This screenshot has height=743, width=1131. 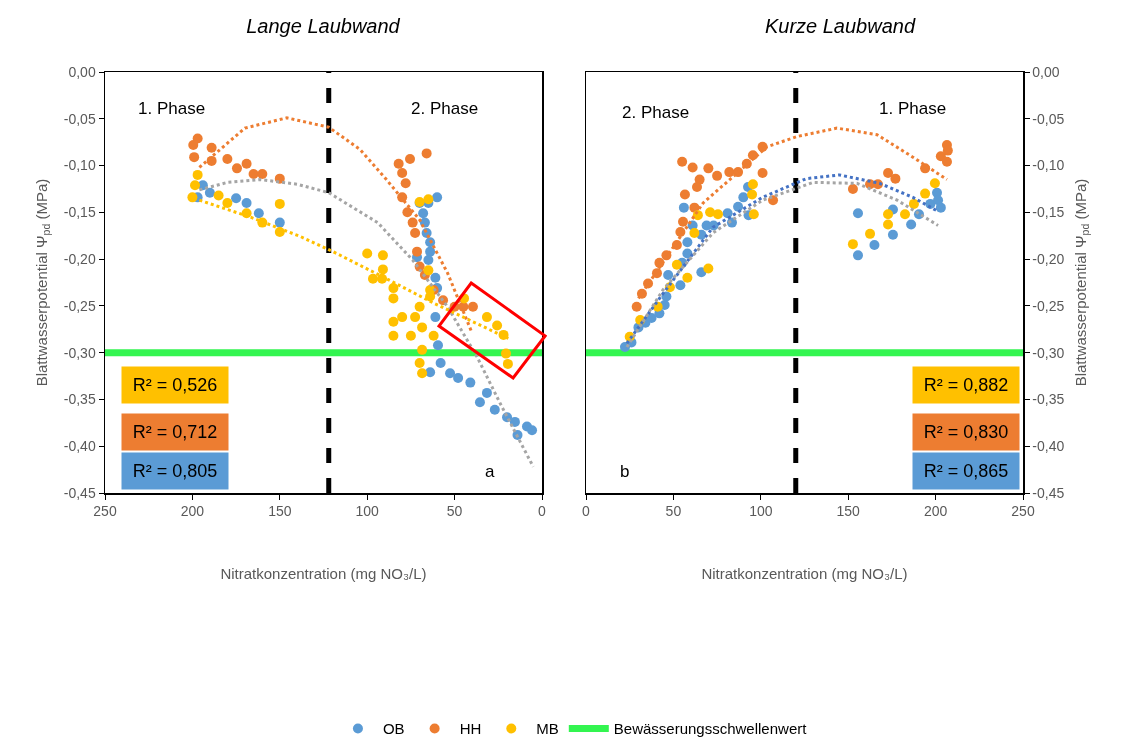 What do you see at coordinates (625, 471) in the screenshot?
I see `annotation: b` at bounding box center [625, 471].